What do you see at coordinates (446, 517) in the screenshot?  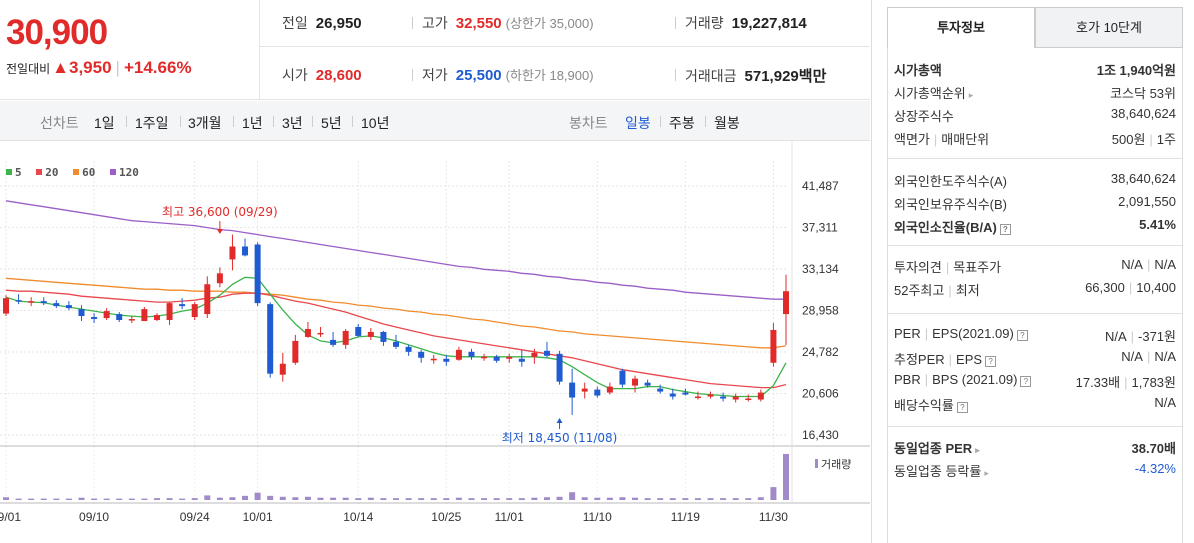 I see `x-tick-label: 10/25` at bounding box center [446, 517].